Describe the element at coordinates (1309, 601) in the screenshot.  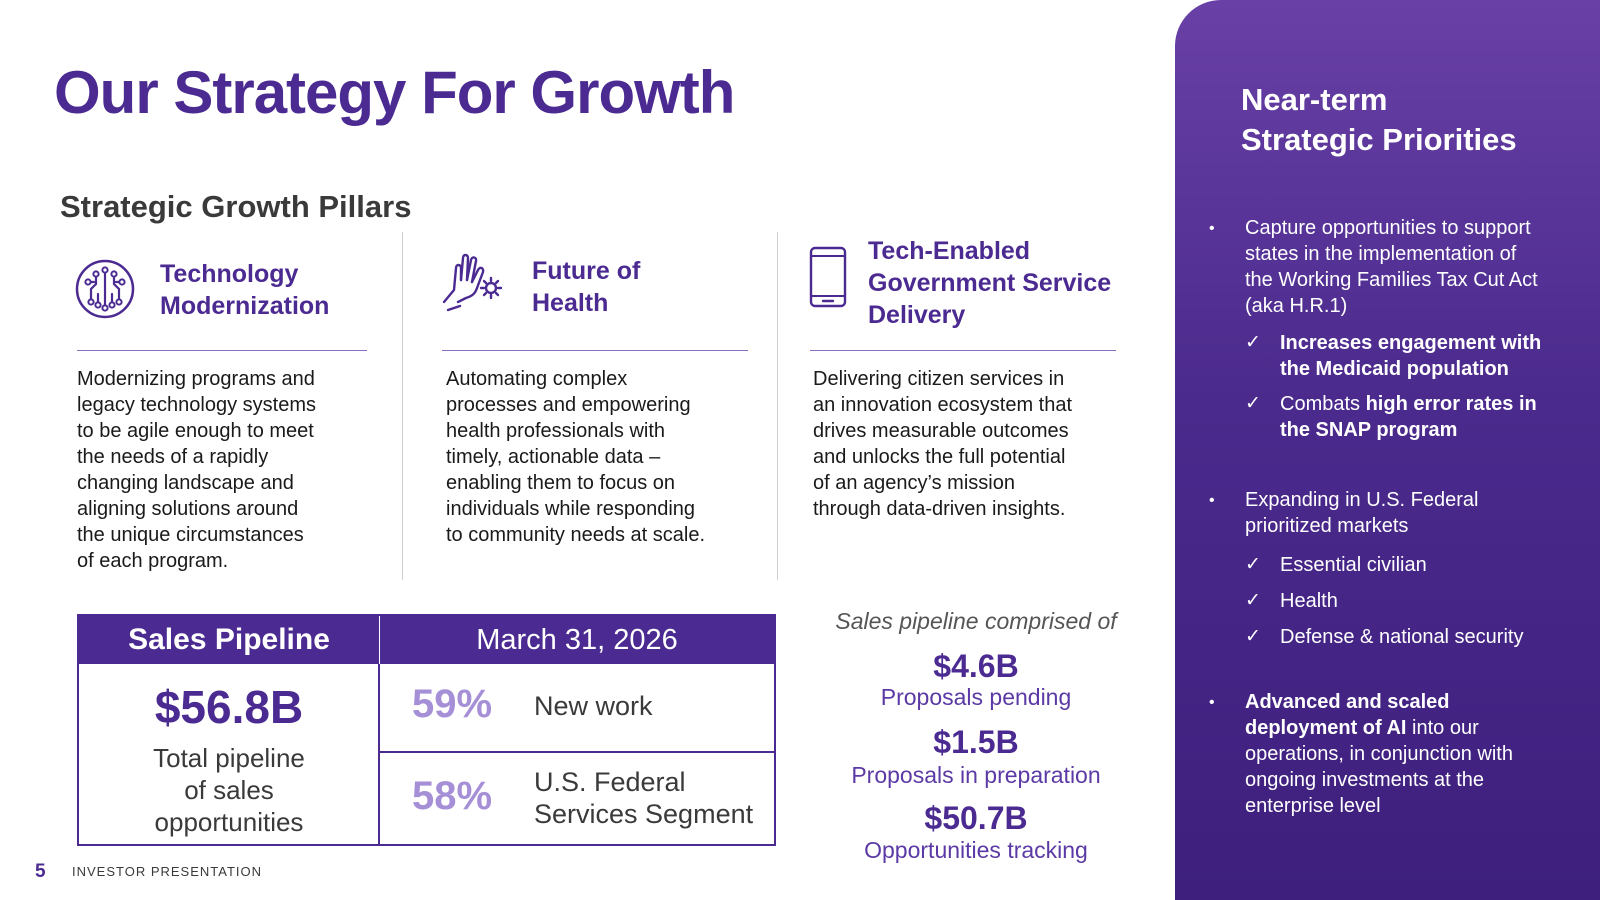
I see `sub-item-health: Health` at that location.